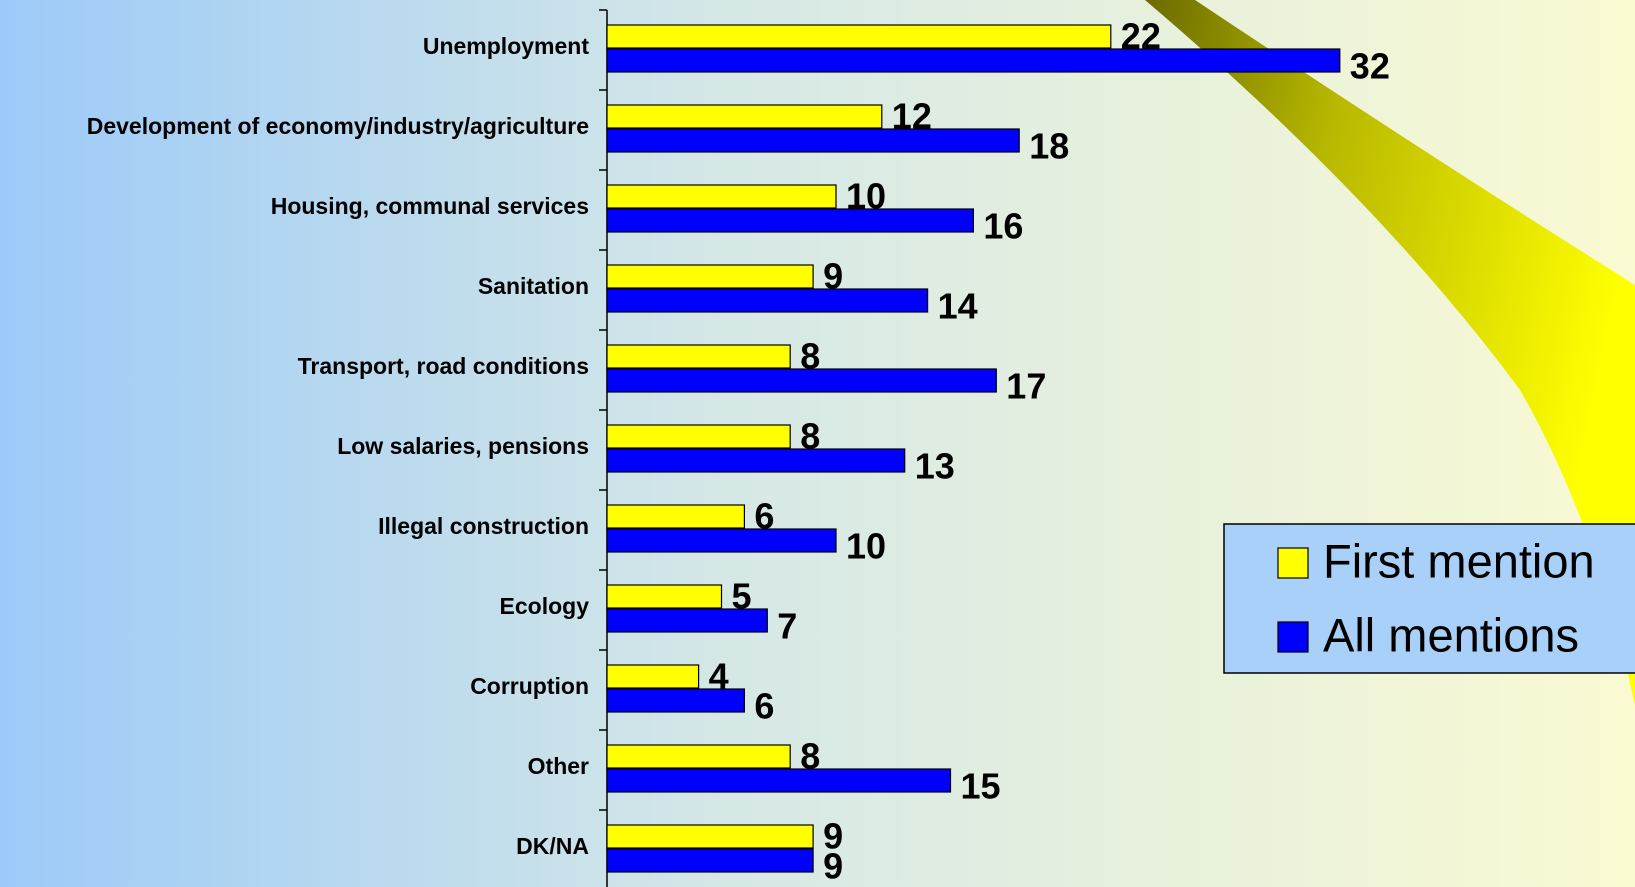  What do you see at coordinates (719, 676) in the screenshot?
I see `data-label: 4` at bounding box center [719, 676].